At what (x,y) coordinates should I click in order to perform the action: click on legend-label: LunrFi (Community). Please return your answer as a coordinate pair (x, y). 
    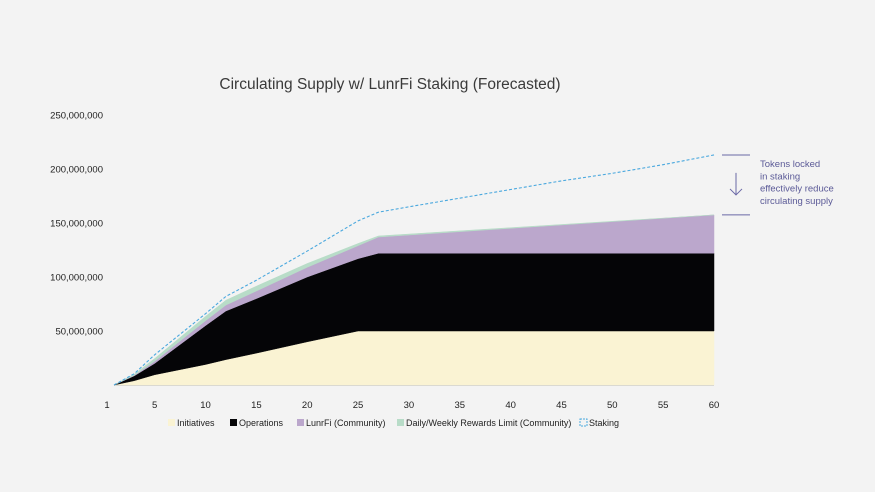
    Looking at the image, I should click on (346, 423).